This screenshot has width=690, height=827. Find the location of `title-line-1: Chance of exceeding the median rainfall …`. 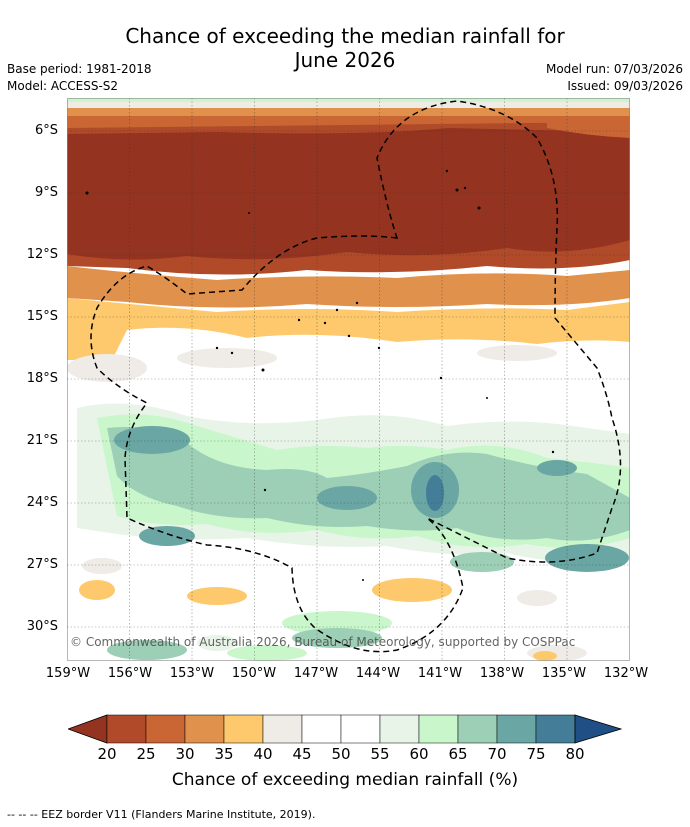

title-line-1: Chance of exceeding the median rainfall … is located at coordinates (345, 36).